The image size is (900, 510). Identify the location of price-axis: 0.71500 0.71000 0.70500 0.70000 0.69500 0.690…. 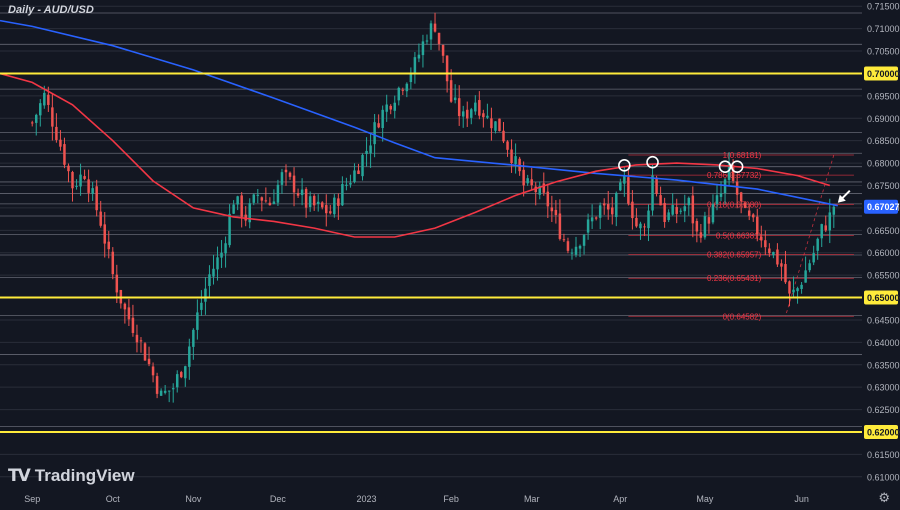
(882, 242).